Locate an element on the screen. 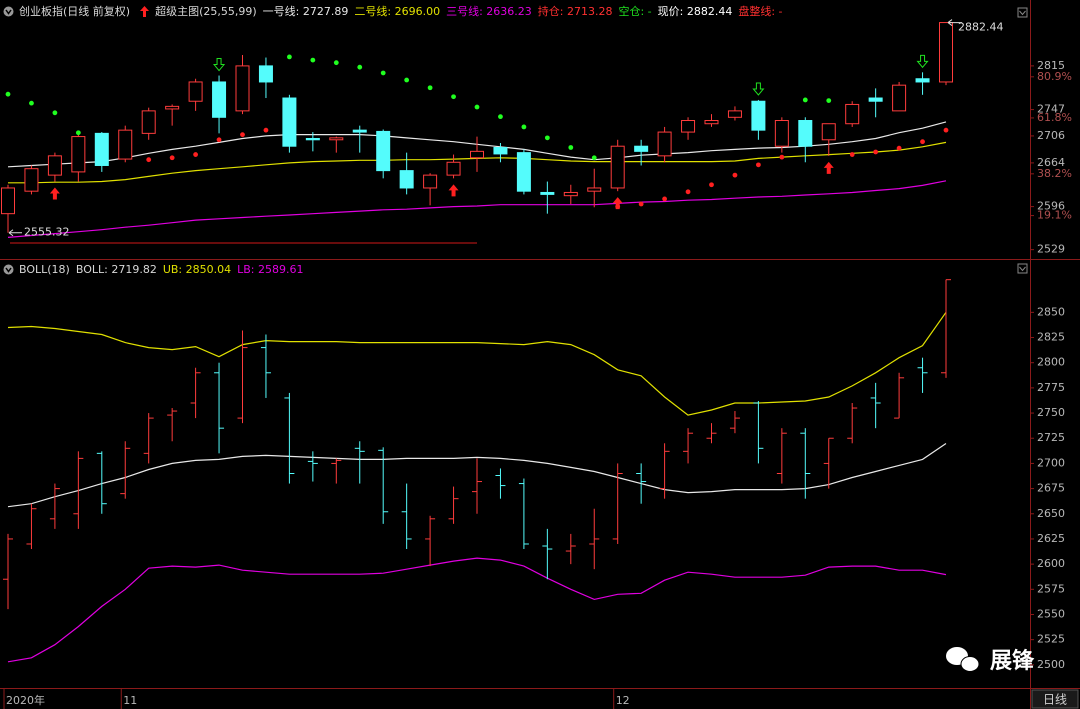 The image size is (1080, 709). y-tick-label: 2825 is located at coordinates (1051, 337).